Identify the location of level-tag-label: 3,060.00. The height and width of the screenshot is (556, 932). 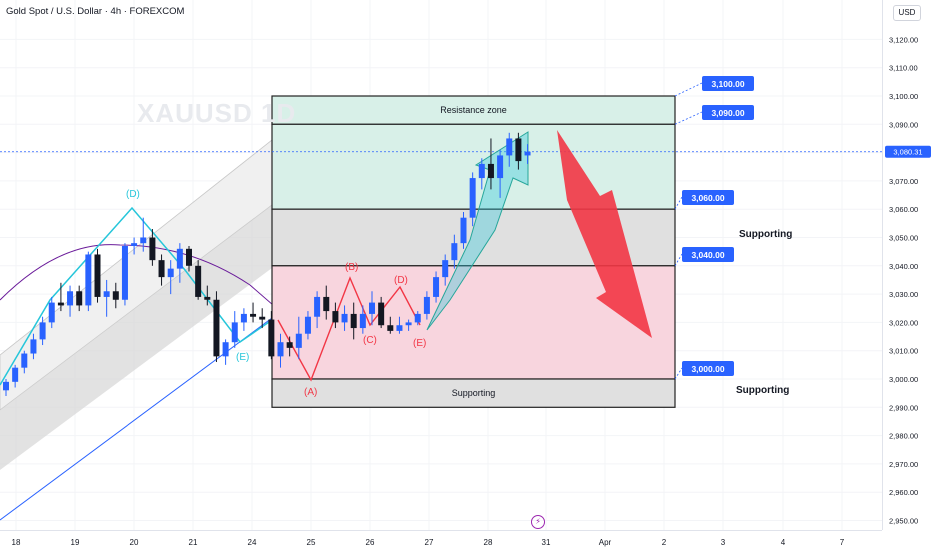
(707, 198).